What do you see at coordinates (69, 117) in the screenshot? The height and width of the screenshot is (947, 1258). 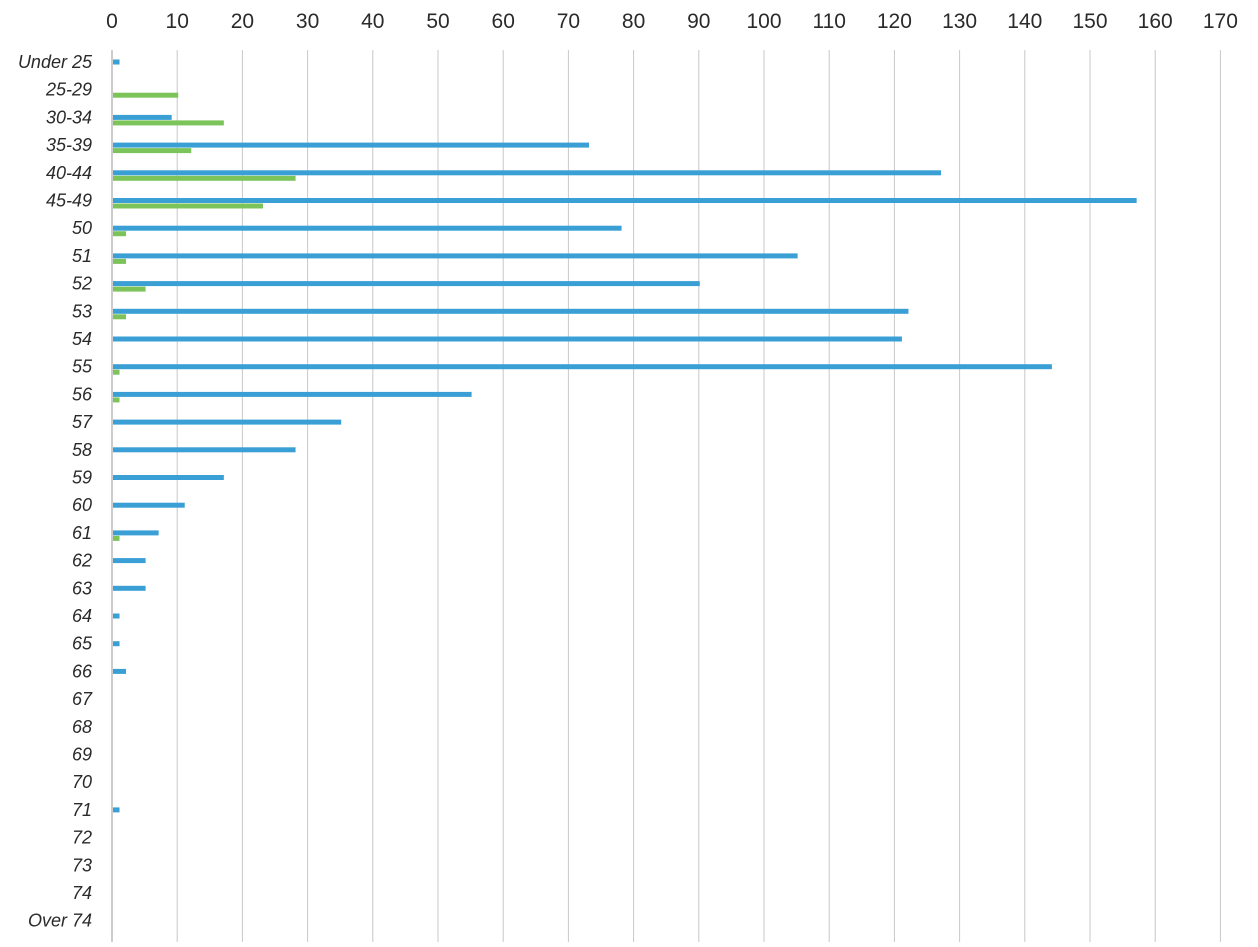 I see `category-label: 30-34` at bounding box center [69, 117].